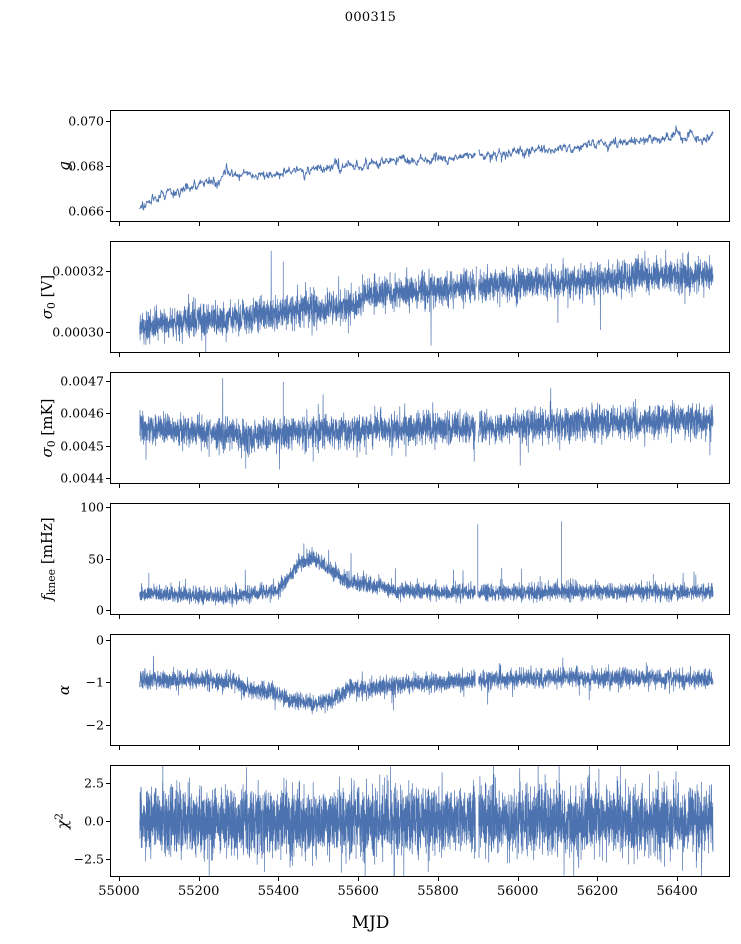 The height and width of the screenshot is (944, 741). What do you see at coordinates (199, 891) in the screenshot?
I see `x-tick-label-1: 55200` at bounding box center [199, 891].